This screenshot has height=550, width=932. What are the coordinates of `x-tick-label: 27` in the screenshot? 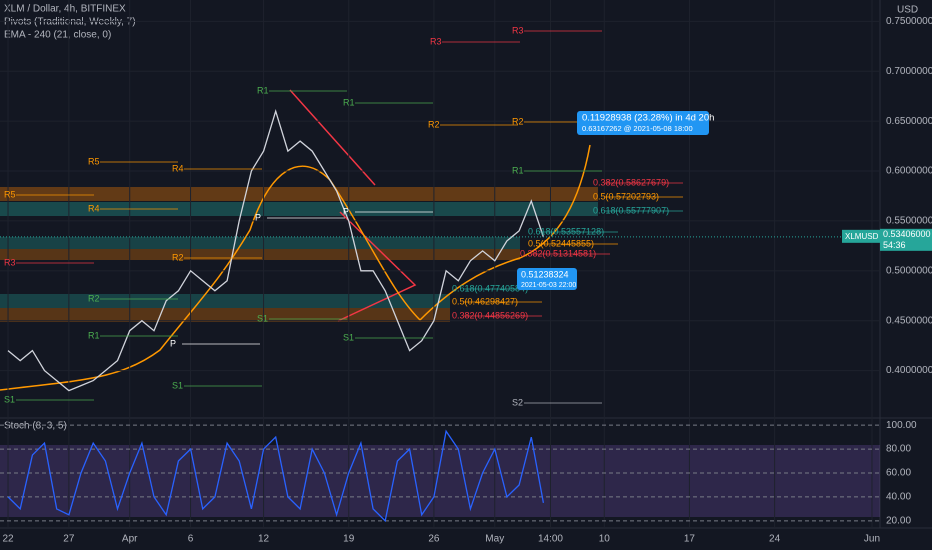 It's located at (69, 539).